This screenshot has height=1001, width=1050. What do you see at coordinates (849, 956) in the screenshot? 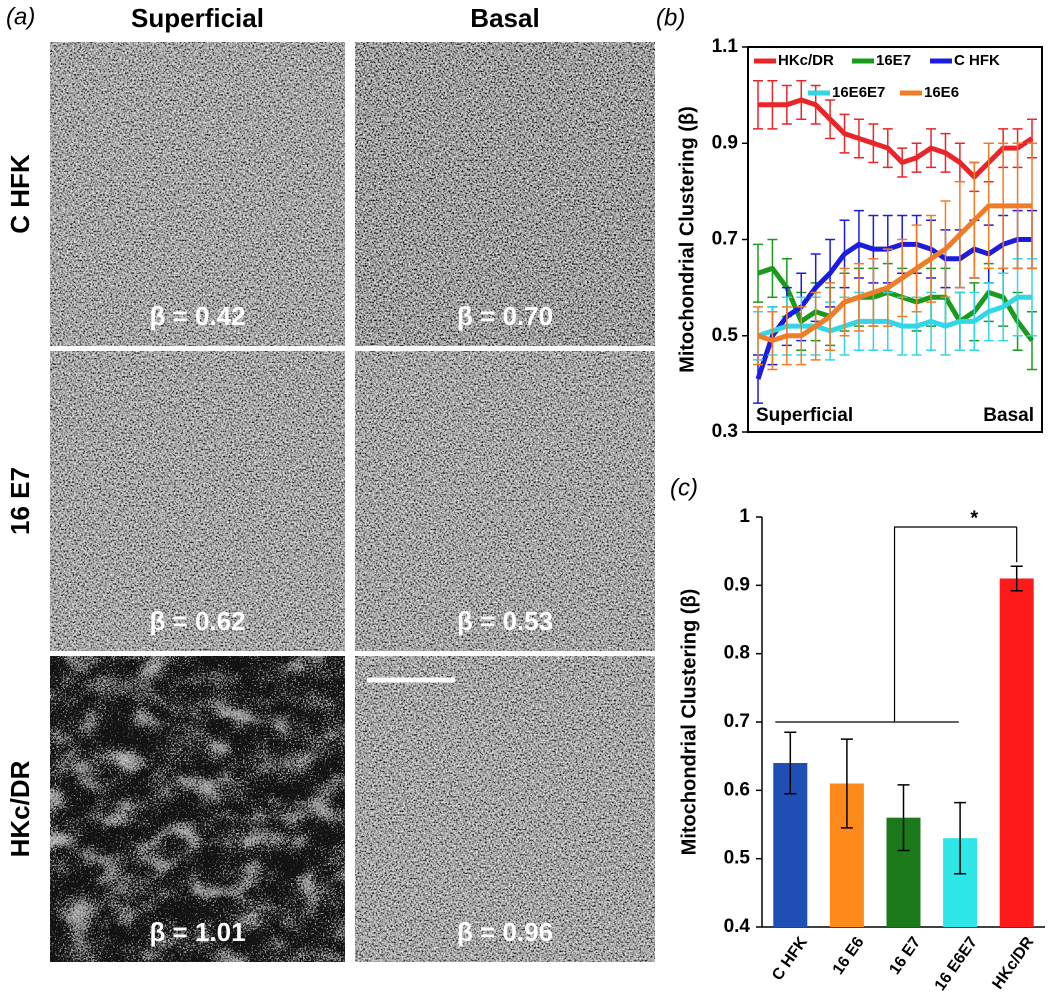
I see `x-tick-label: 16 E6` at bounding box center [849, 956].